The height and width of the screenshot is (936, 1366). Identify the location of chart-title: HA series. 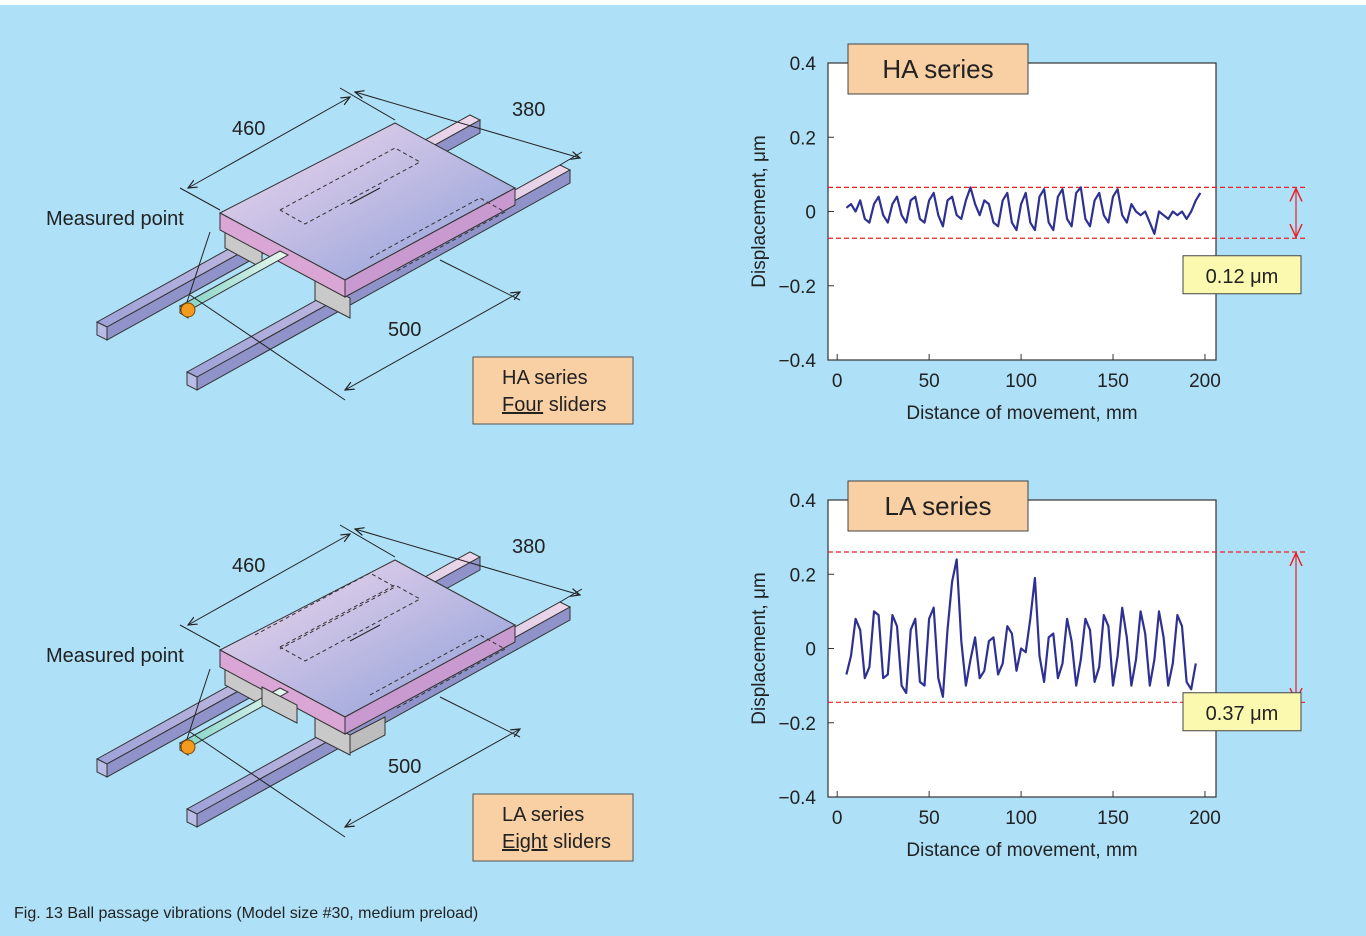
(937, 69).